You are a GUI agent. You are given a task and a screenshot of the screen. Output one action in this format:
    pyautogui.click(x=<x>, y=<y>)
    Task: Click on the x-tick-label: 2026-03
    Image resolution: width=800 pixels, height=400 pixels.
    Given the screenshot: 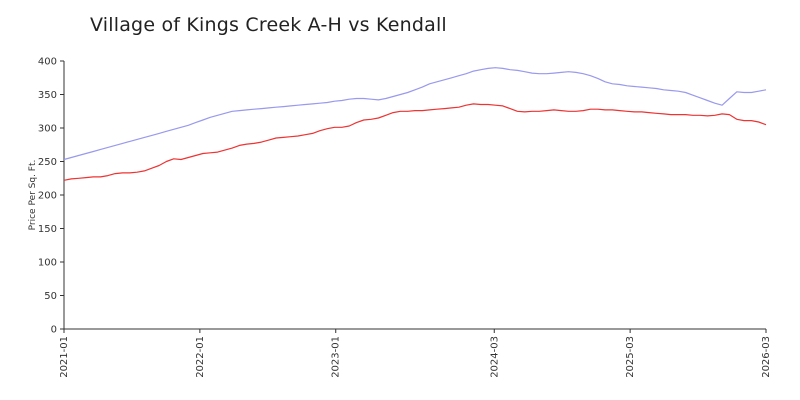 What is the action you would take?
    pyautogui.click(x=766, y=357)
    